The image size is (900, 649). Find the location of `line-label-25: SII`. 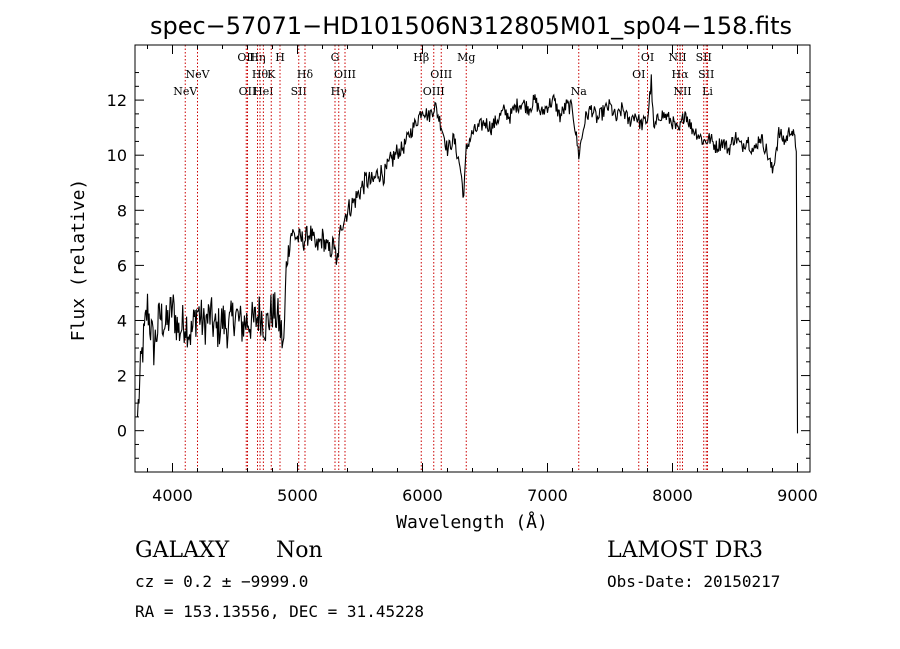

line-label-25: SII is located at coordinates (706, 74).